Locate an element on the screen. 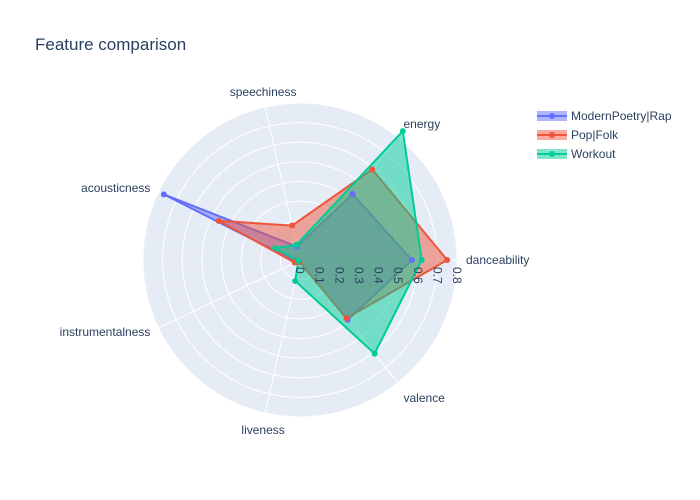  radial-tick-label: 0.5 is located at coordinates (398, 275).